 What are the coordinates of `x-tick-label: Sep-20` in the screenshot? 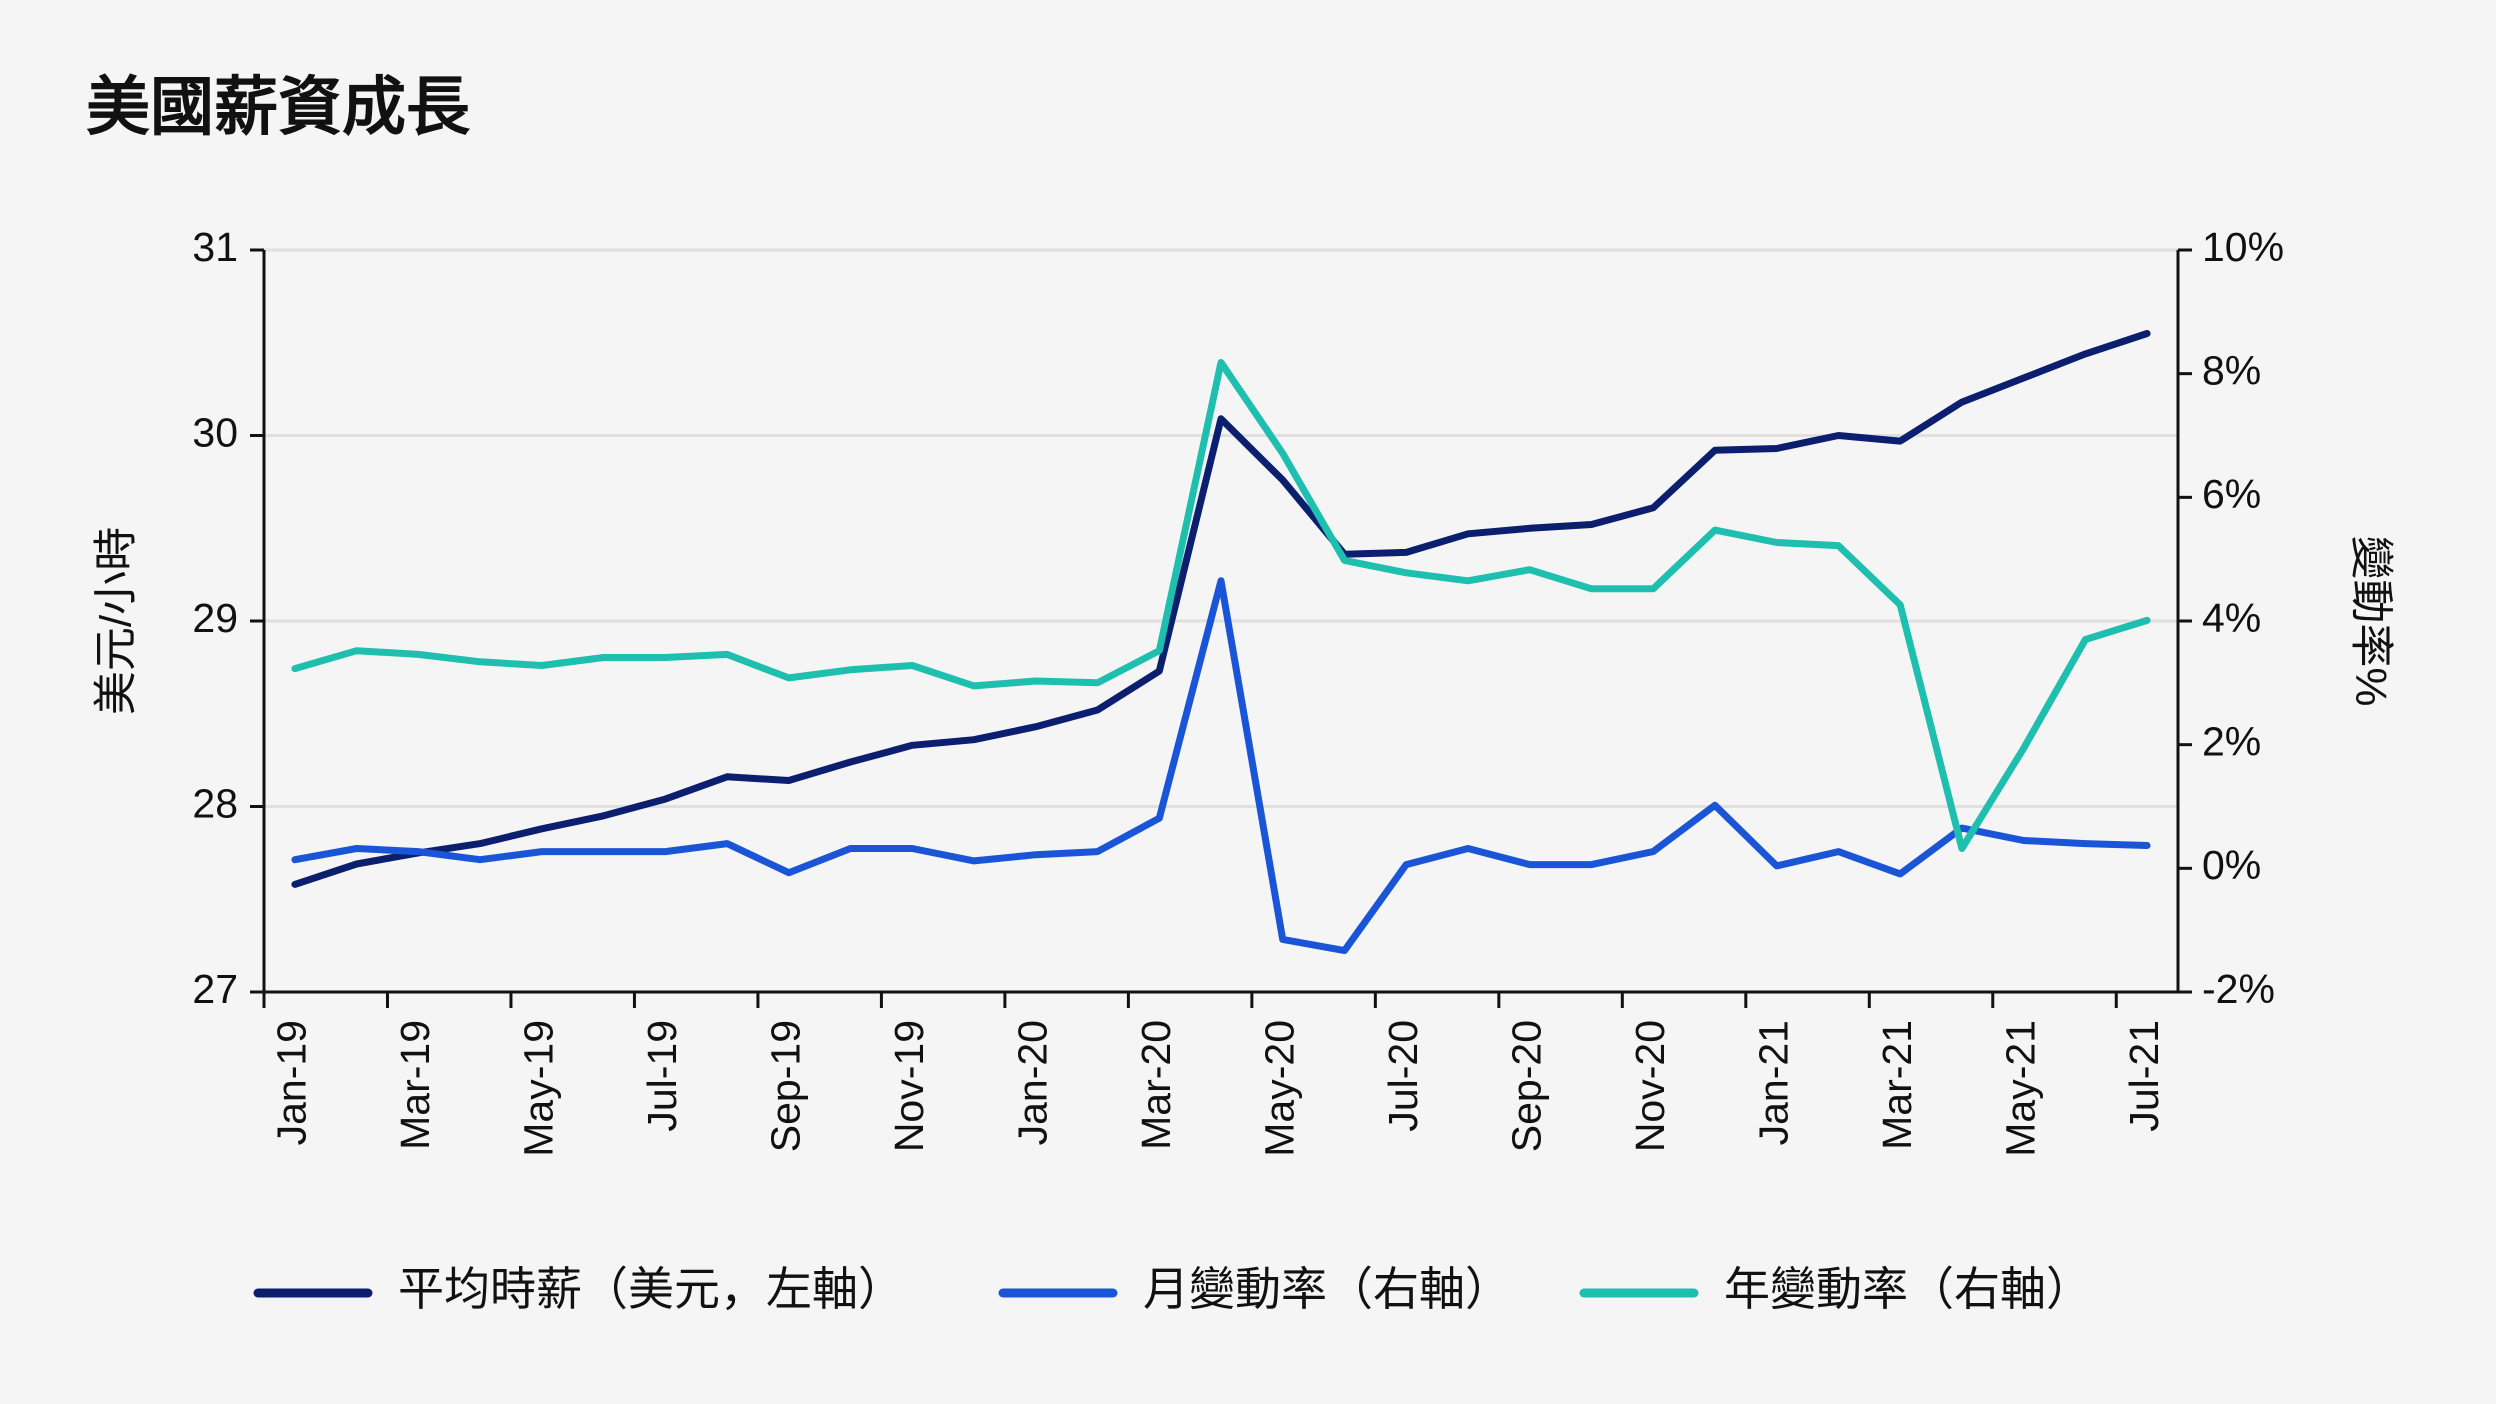 It's located at (1527, 1086).